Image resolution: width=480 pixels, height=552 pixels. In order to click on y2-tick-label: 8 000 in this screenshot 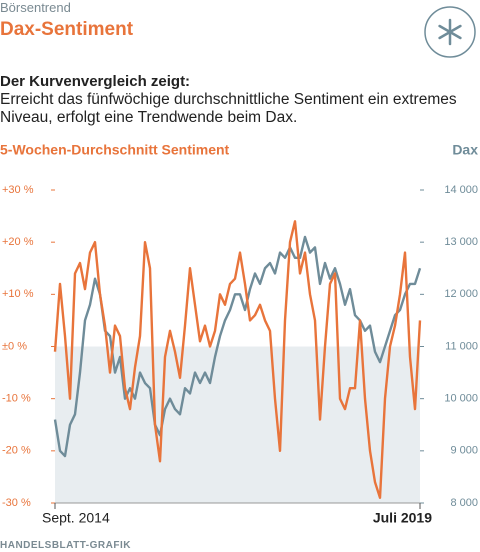, I will do `click(464, 503)`.